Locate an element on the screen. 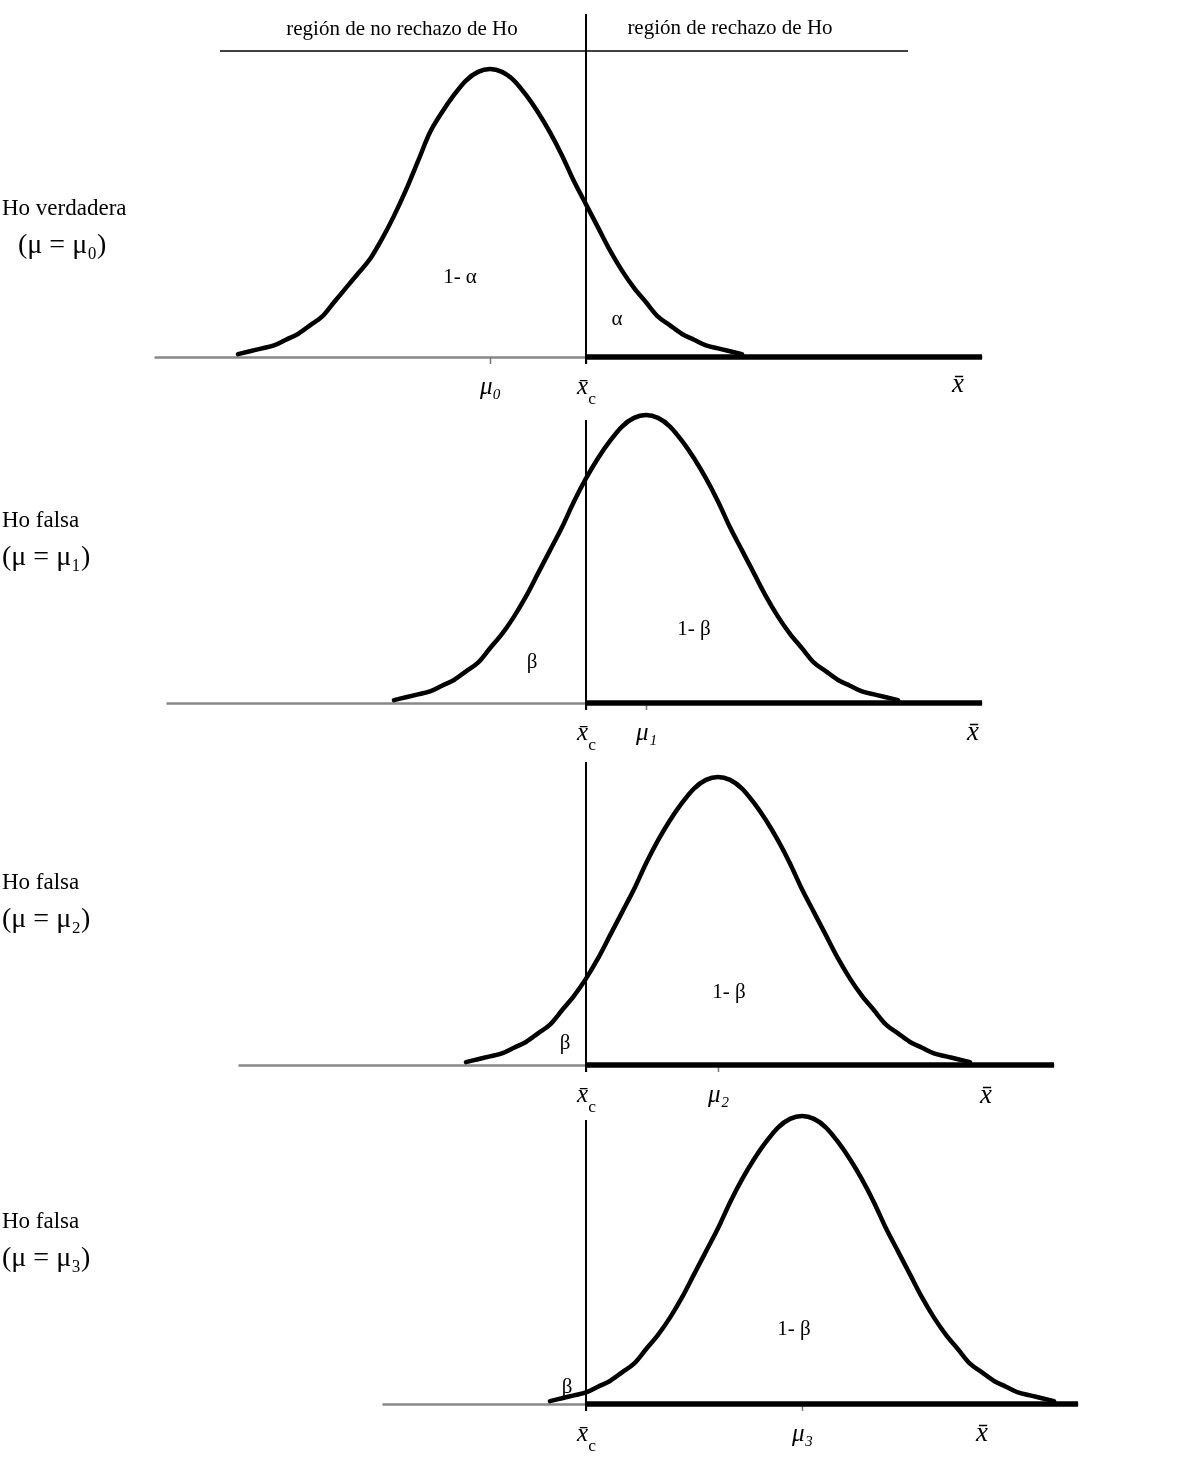 The image size is (1177, 1457). x-tick-label: μ₁ is located at coordinates (646, 731).